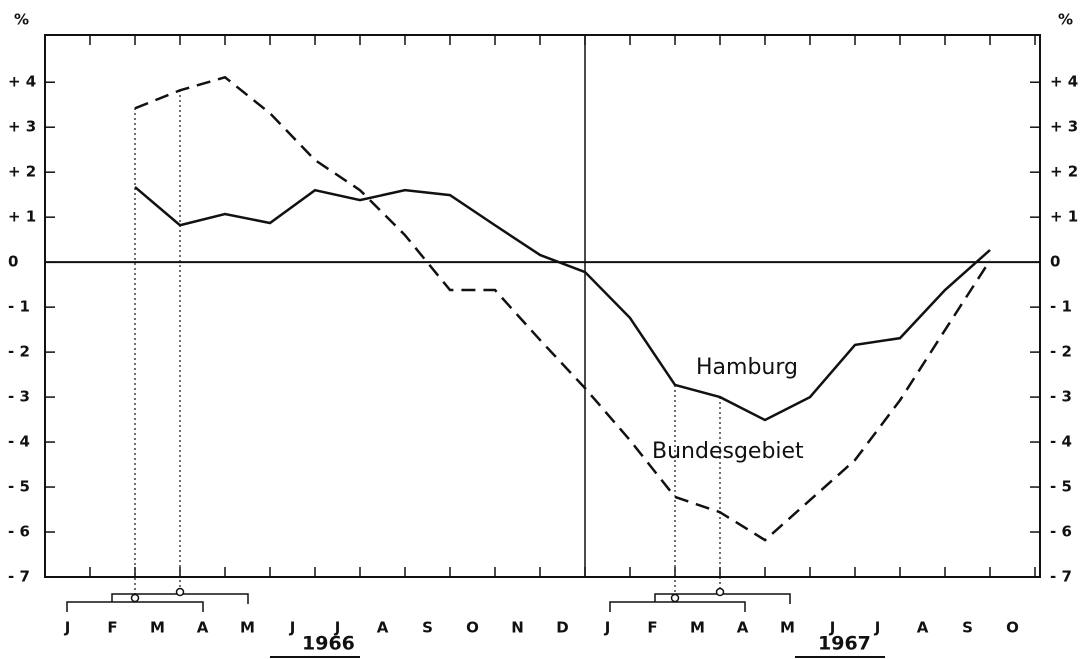  Describe the element at coordinates (13, 262) in the screenshot. I see `y-tick-label: 0` at that location.